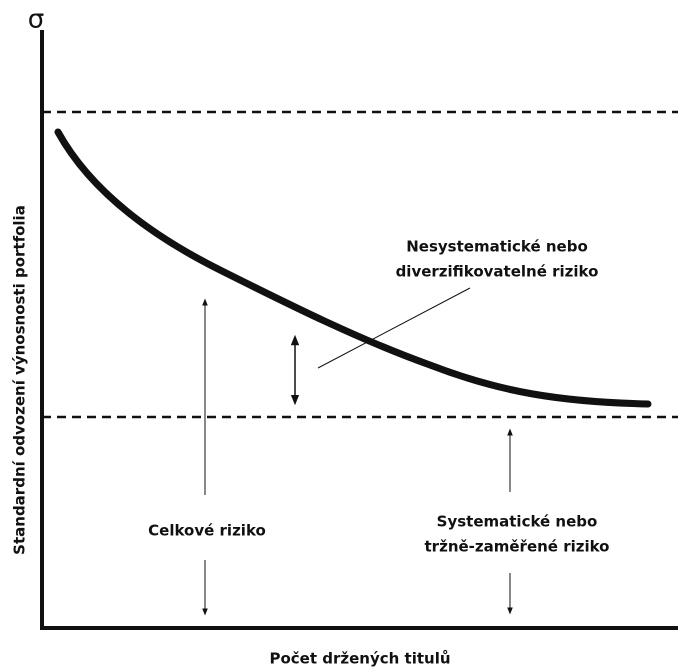  I want to click on leader-line, so click(394, 328).